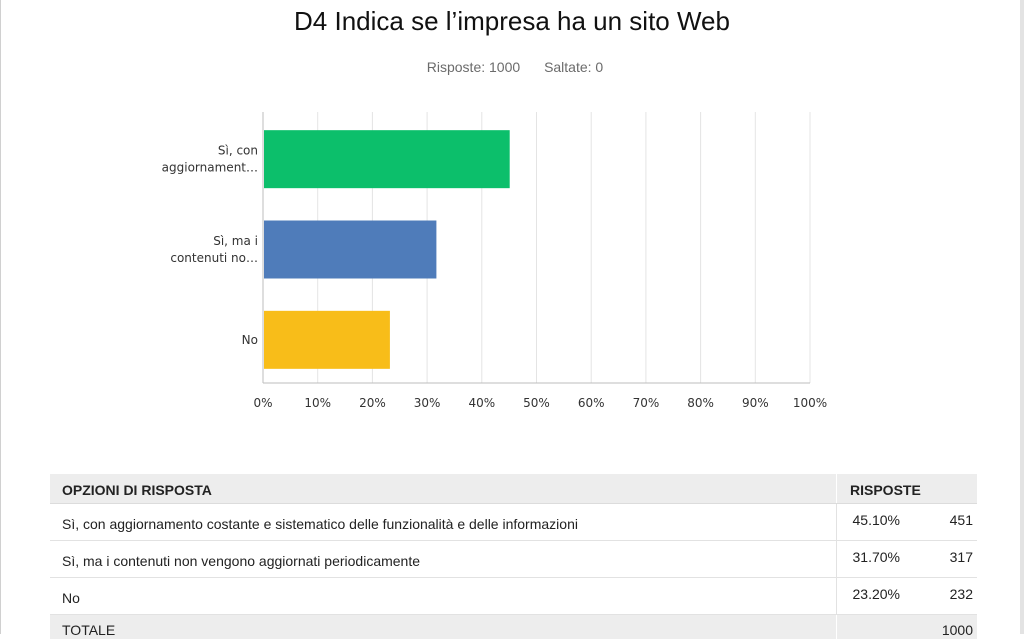  I want to click on row-percent: 45.10%, so click(876, 520).